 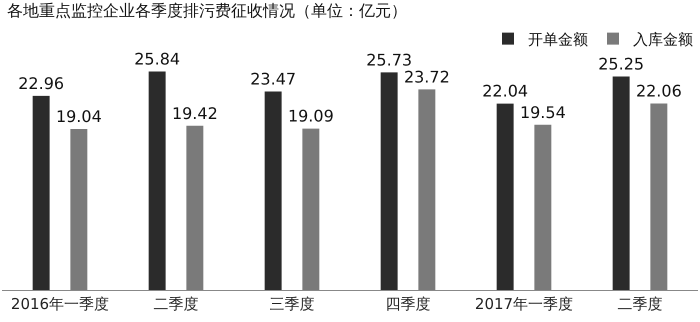 I want to click on data-label: 22.04, so click(x=505, y=91).